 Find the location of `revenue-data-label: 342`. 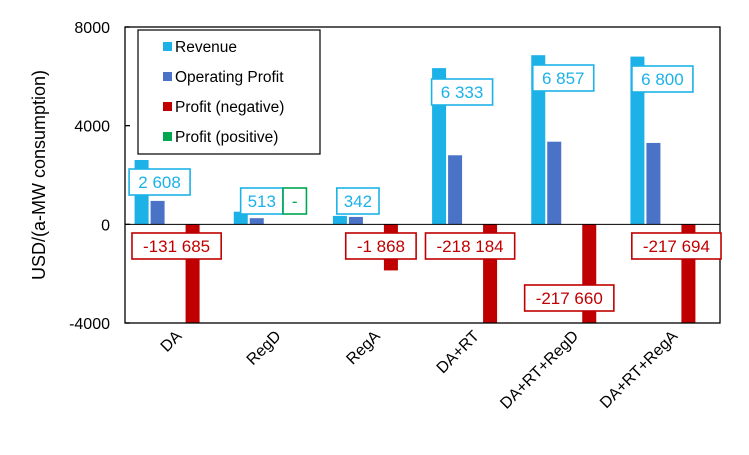

revenue-data-label: 342 is located at coordinates (358, 201).